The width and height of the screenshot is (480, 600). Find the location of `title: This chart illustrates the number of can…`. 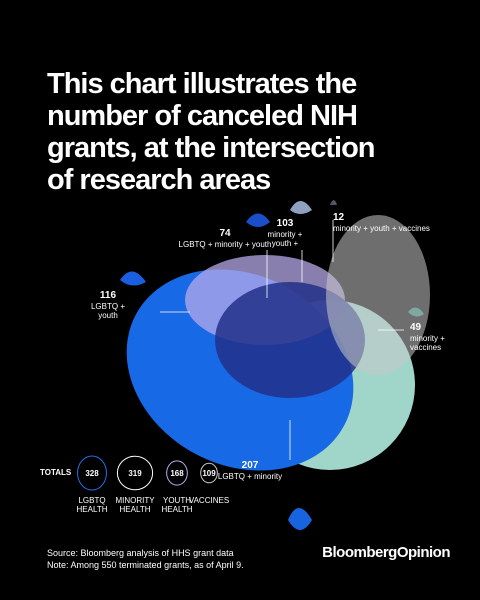

title: This chart illustrates the number of can… is located at coordinates (211, 132).